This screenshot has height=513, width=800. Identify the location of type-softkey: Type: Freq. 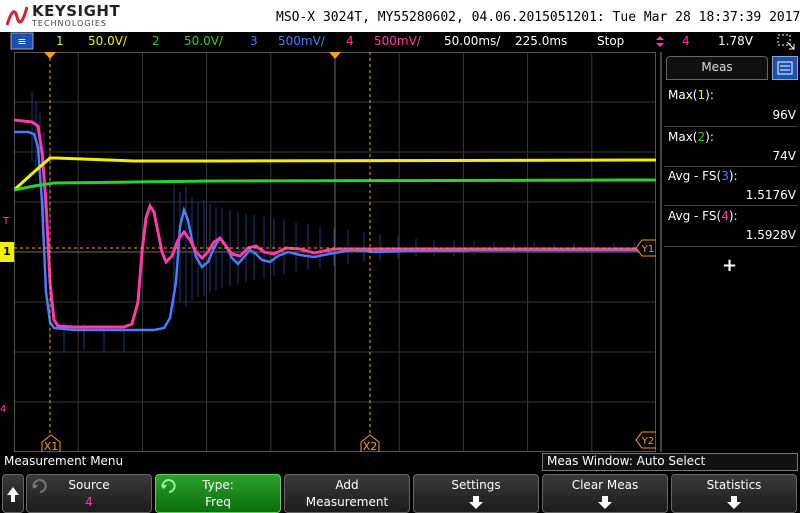
(218, 493).